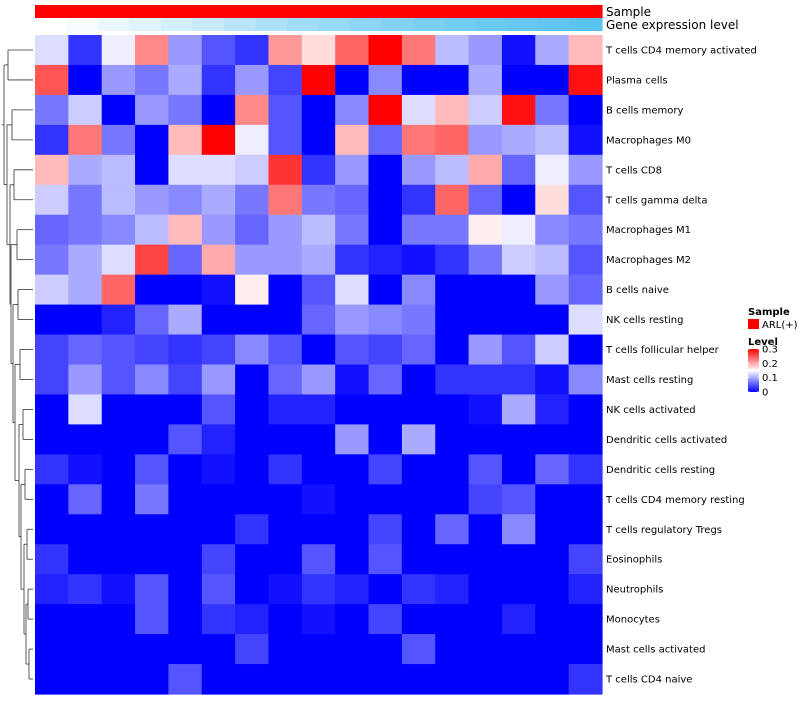  I want to click on legend-level-tick-label: 0.1, so click(770, 378).